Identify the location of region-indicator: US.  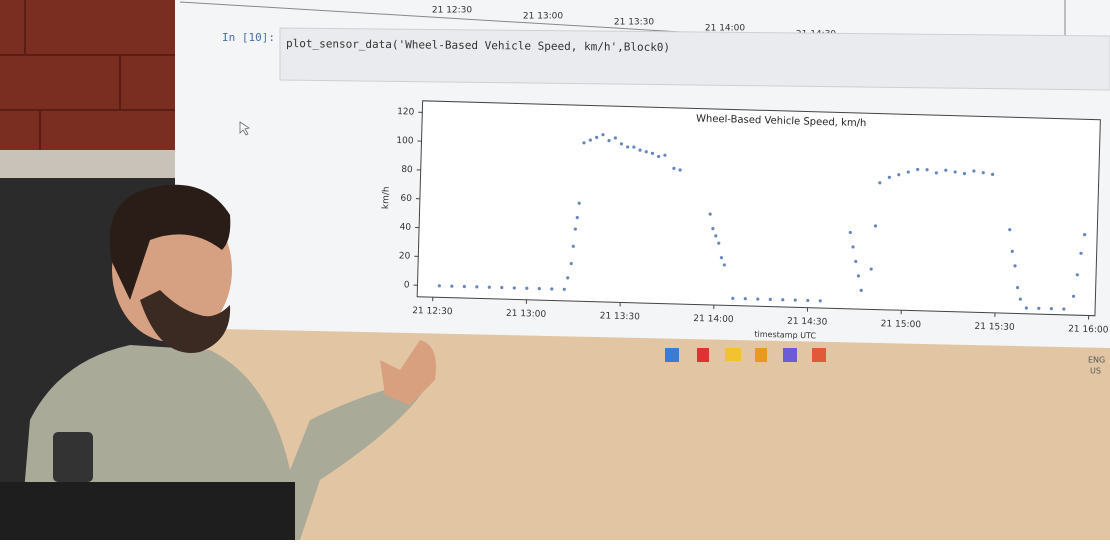
(1095, 371).